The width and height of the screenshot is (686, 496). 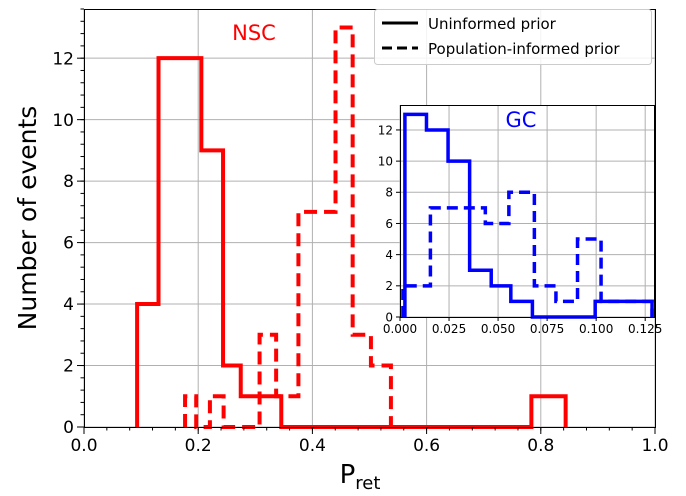 What do you see at coordinates (83, 446) in the screenshot?
I see `x-tick-label: 0.0` at bounding box center [83, 446].